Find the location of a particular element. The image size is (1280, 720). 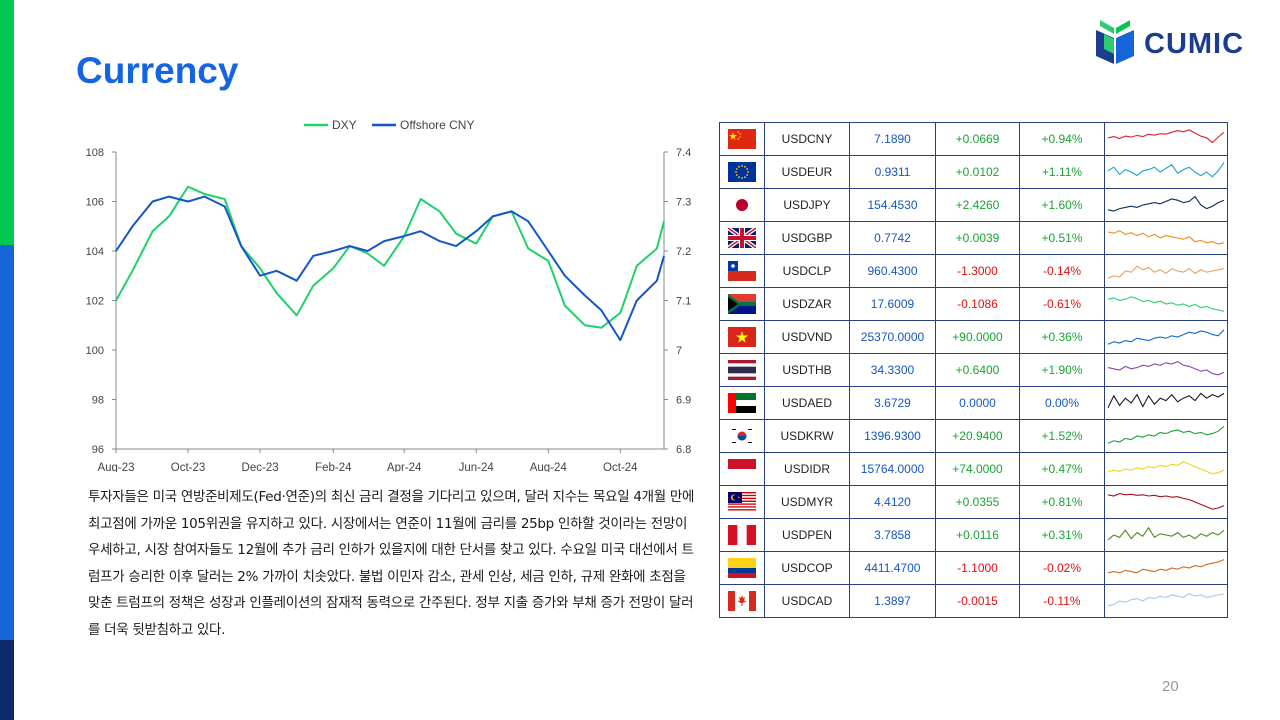

y-right-tick-label: 7.1 is located at coordinates (683, 302).